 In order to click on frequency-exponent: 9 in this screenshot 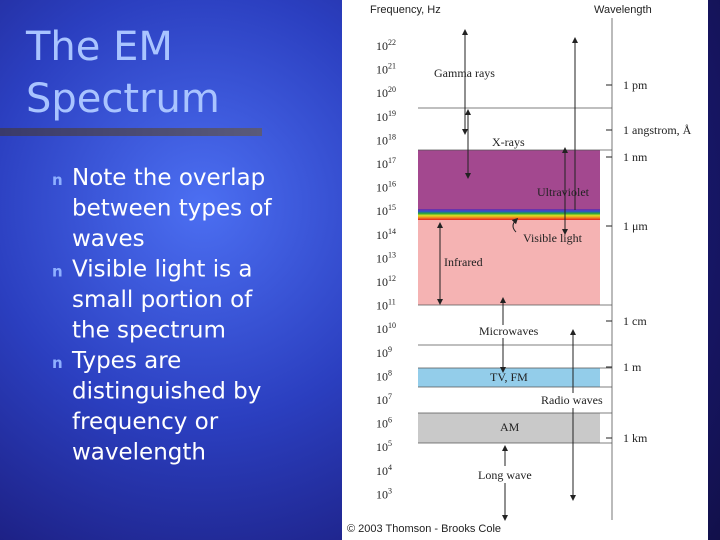, I will do `click(390, 349)`.